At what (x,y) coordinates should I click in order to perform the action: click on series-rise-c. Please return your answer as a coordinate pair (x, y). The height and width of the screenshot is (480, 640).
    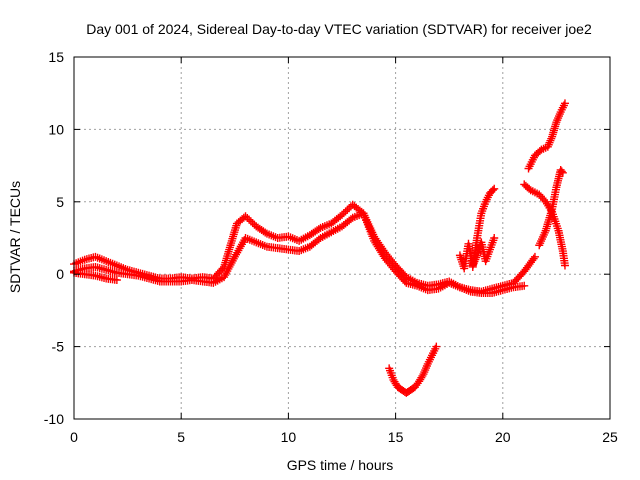
    Looking at the image, I should click on (551, 207).